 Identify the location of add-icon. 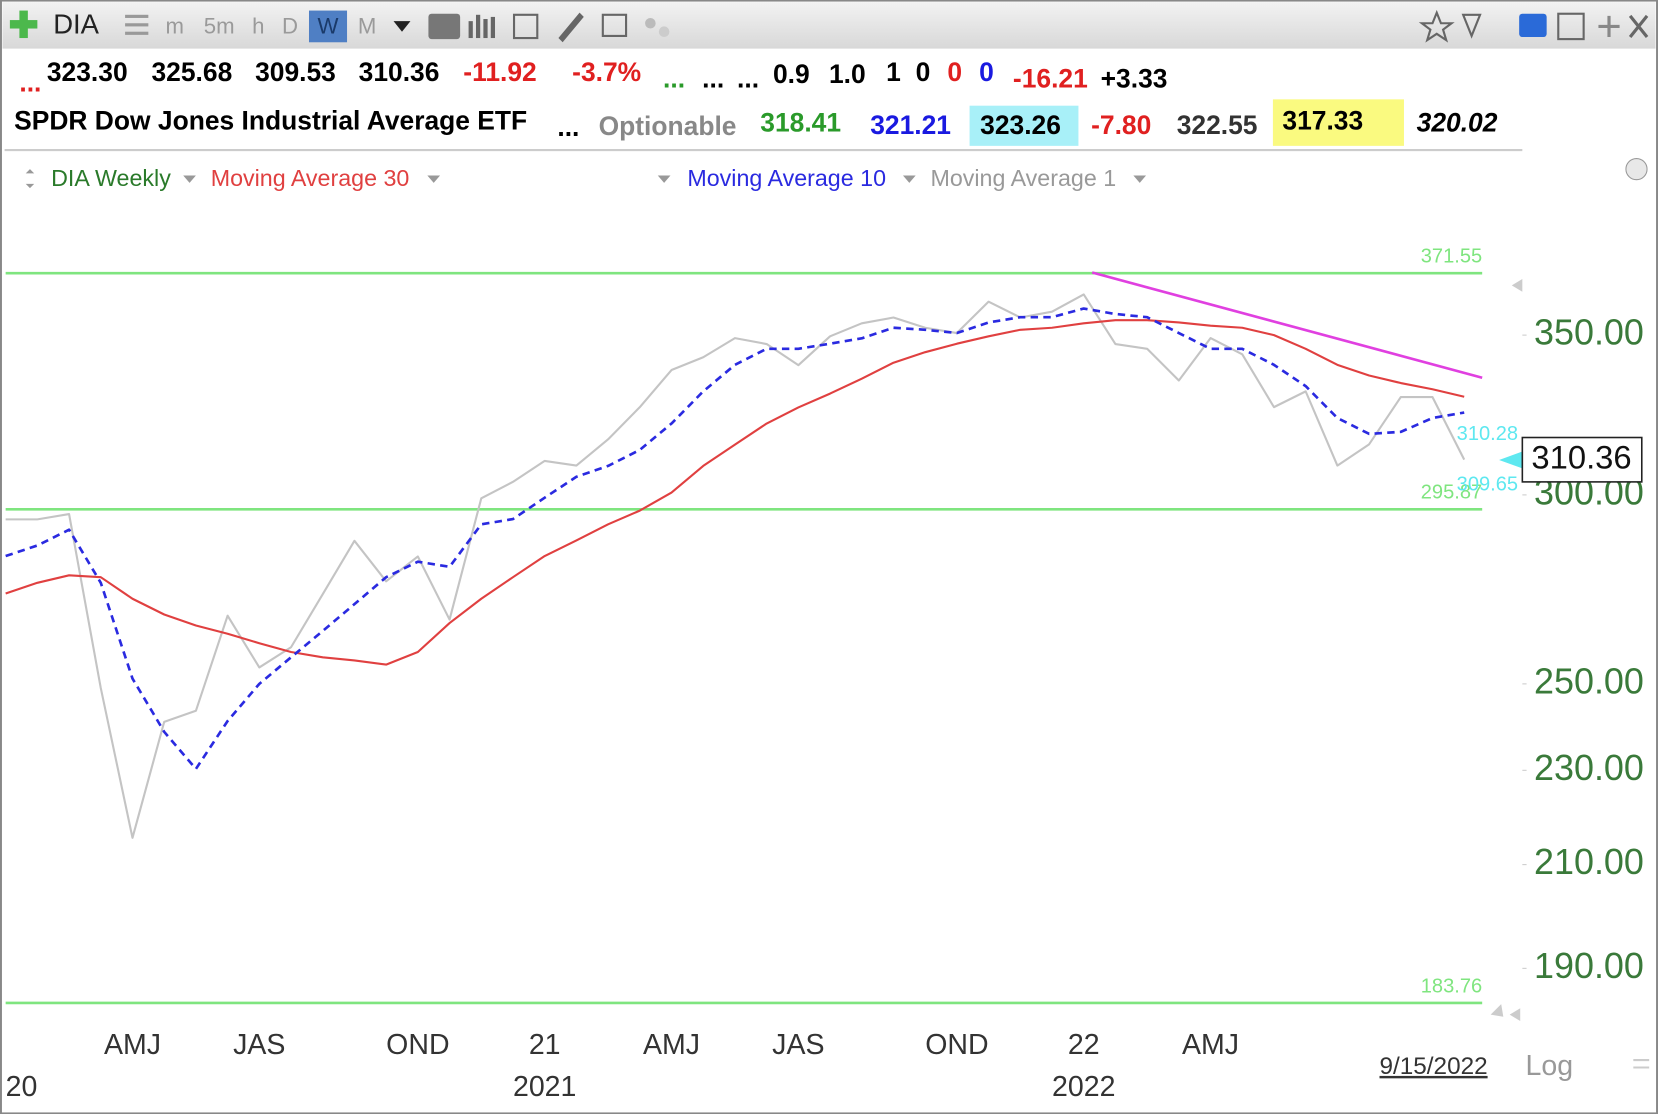
(23, 24).